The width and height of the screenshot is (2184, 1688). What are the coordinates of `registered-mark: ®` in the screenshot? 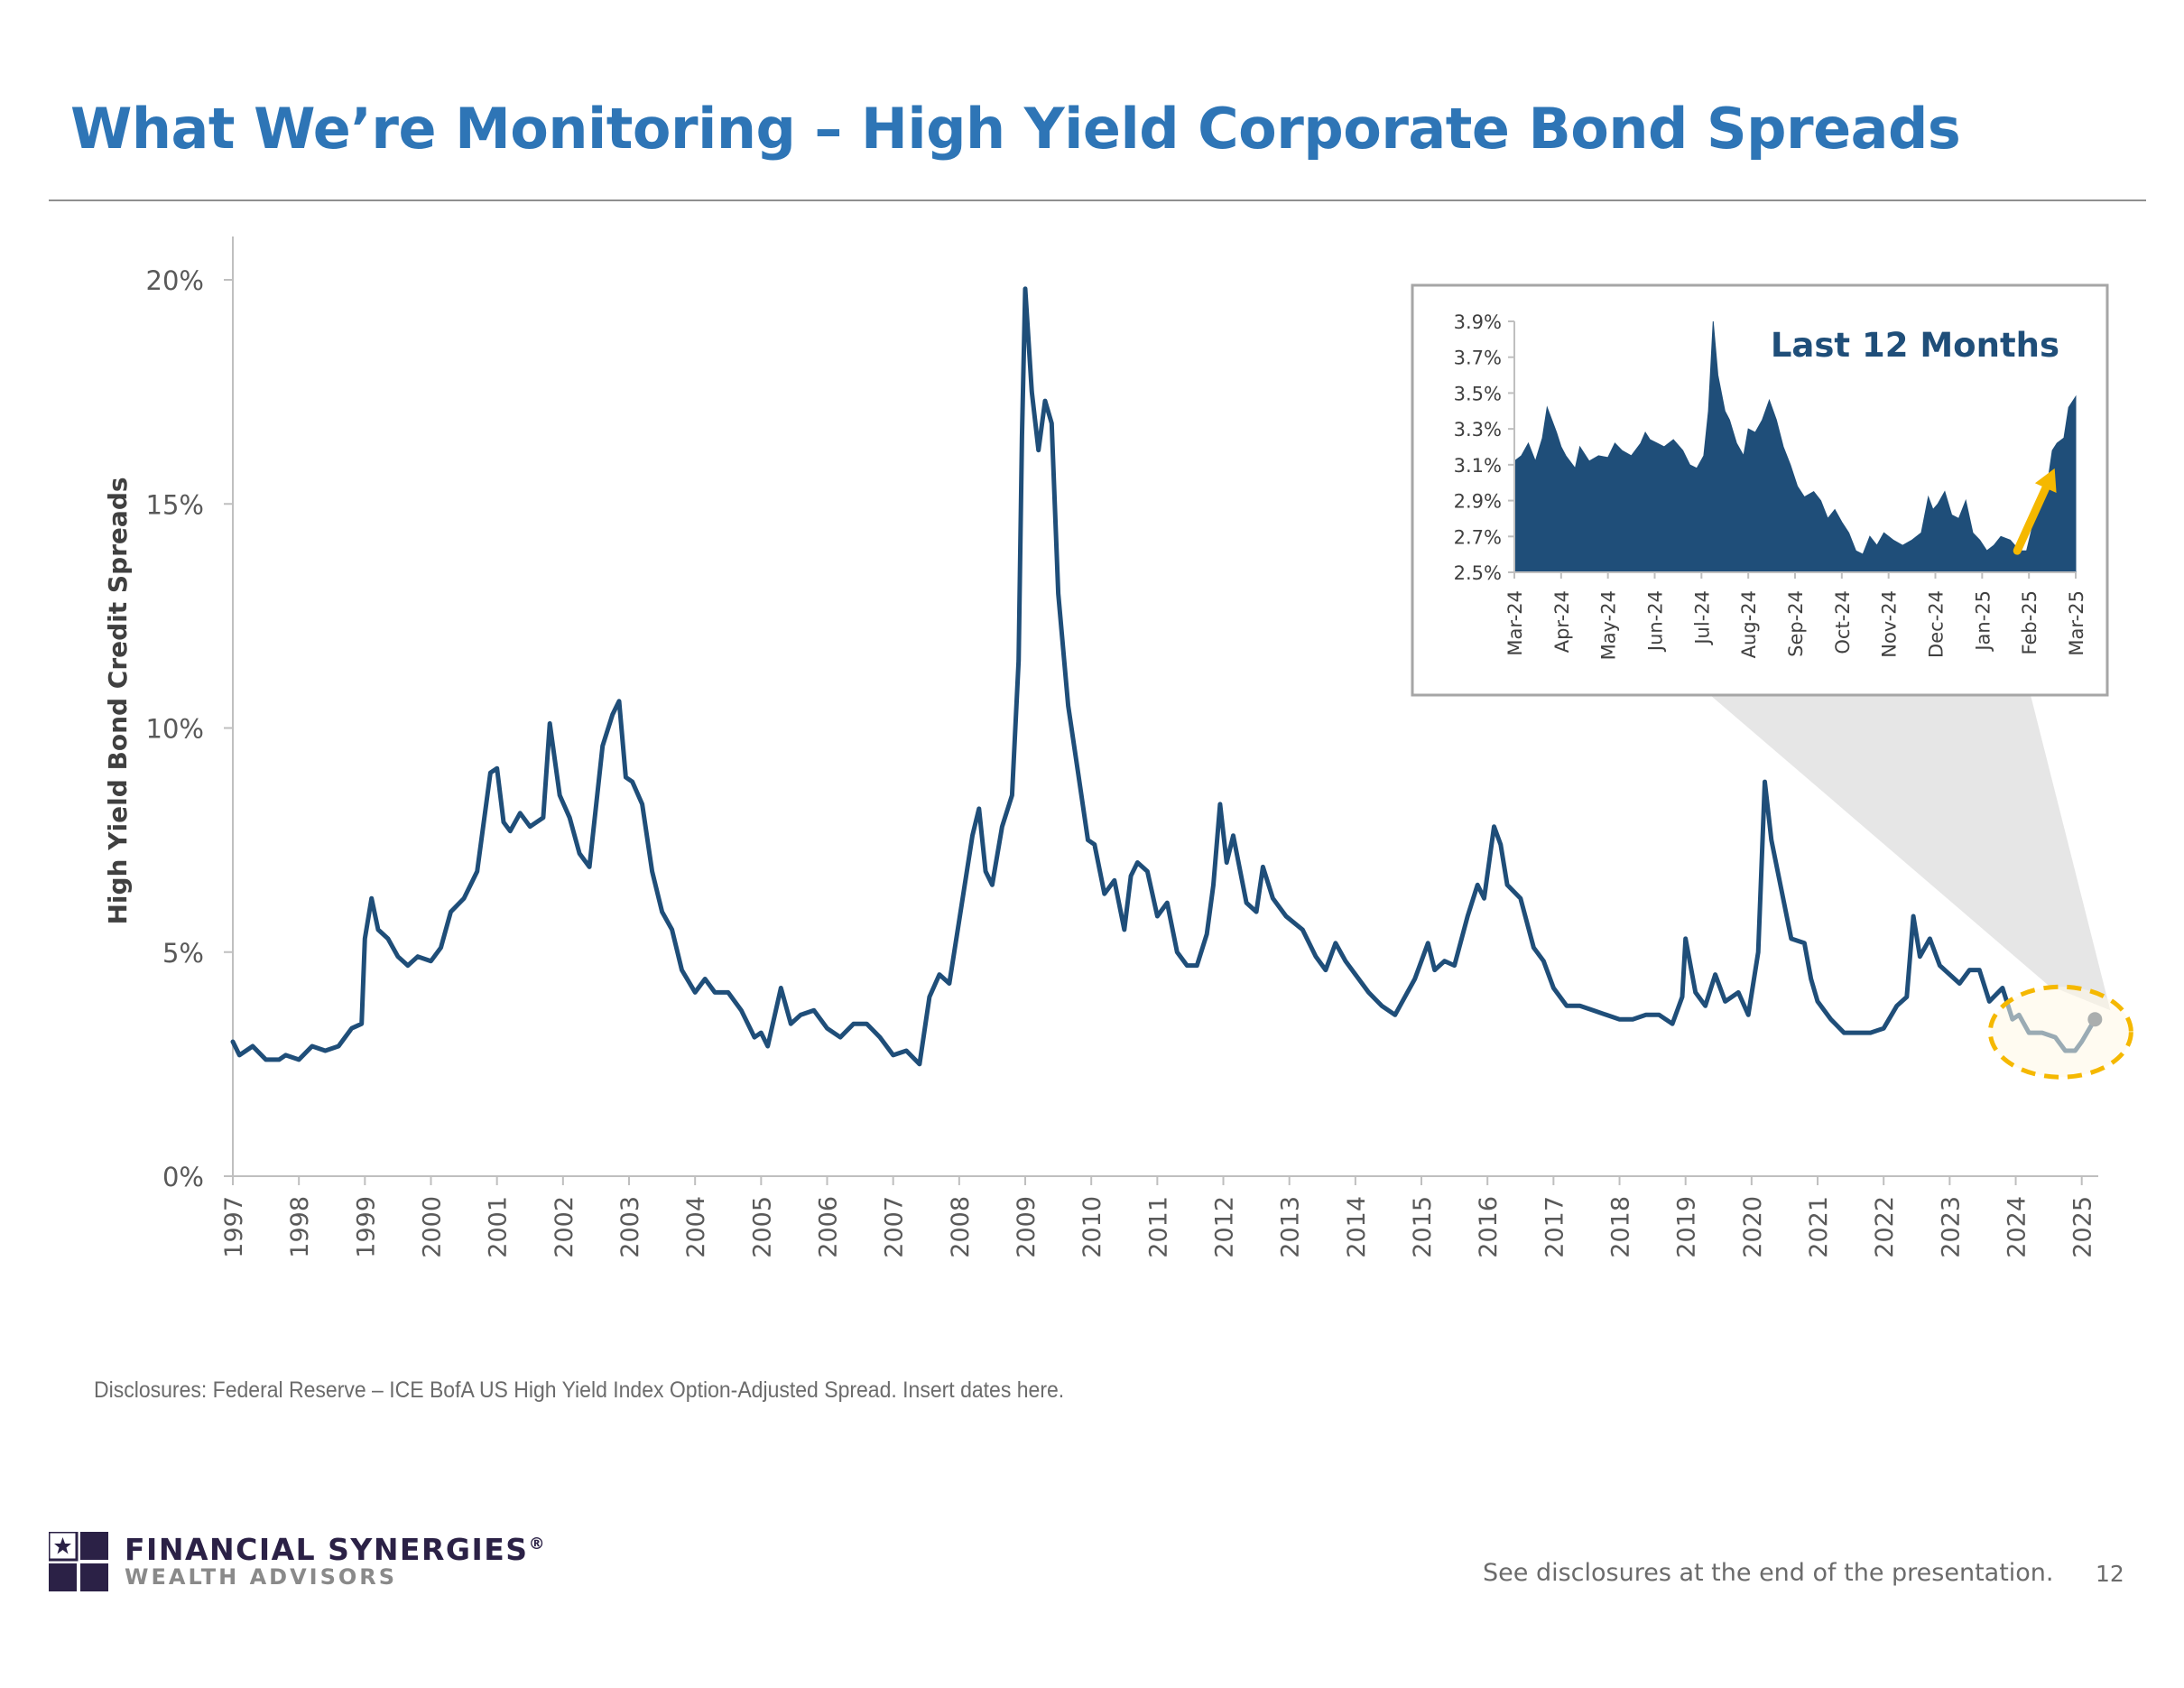 It's located at (537, 1545).